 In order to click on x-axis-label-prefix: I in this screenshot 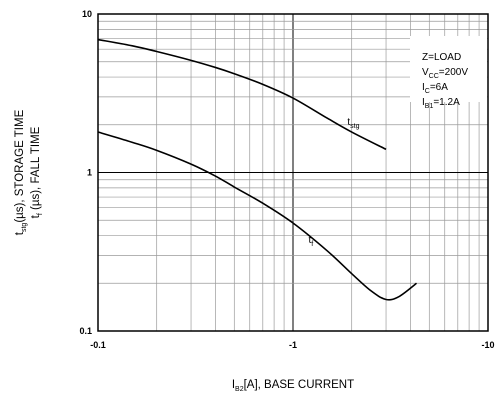, I will do `click(233, 385)`.